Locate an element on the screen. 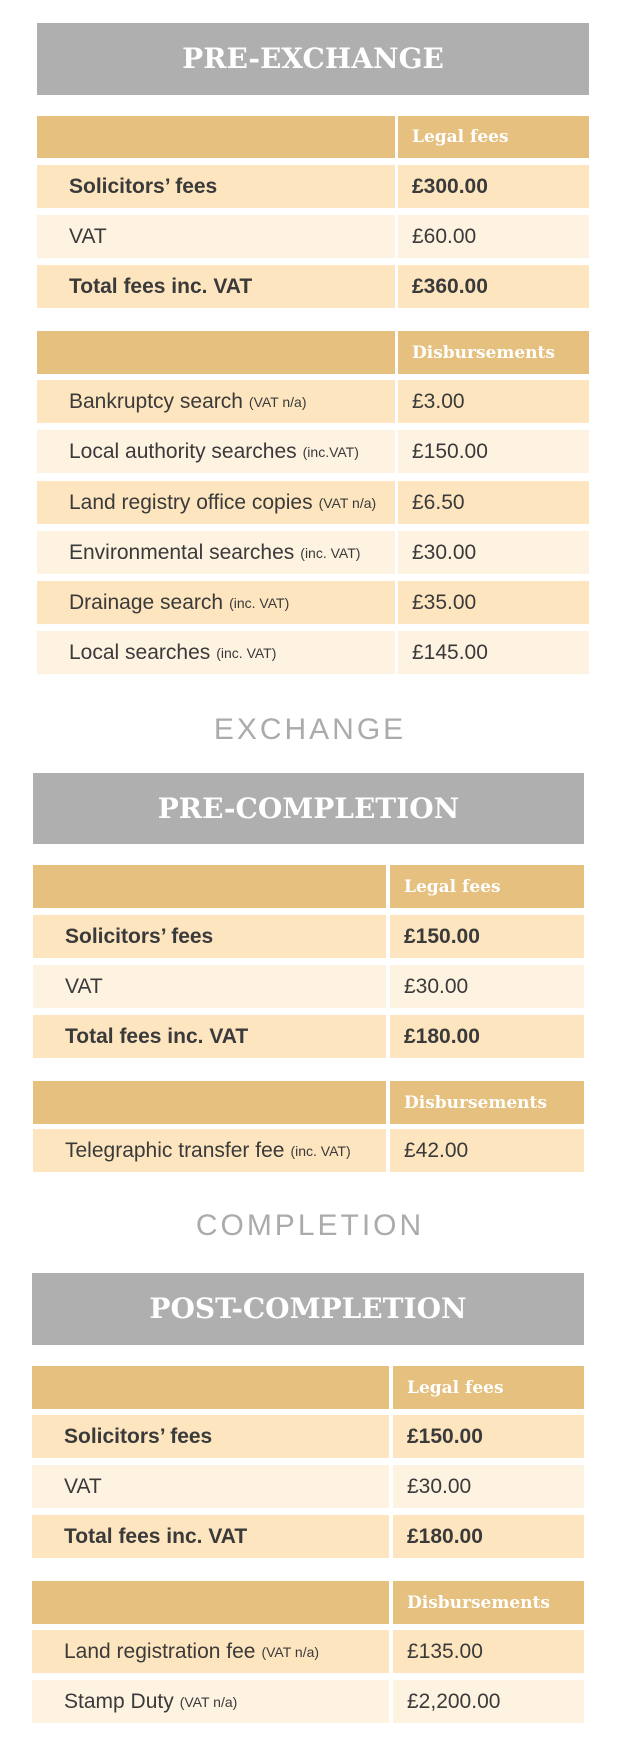  milestone-completion: COMPLETION is located at coordinates (310, 1225).